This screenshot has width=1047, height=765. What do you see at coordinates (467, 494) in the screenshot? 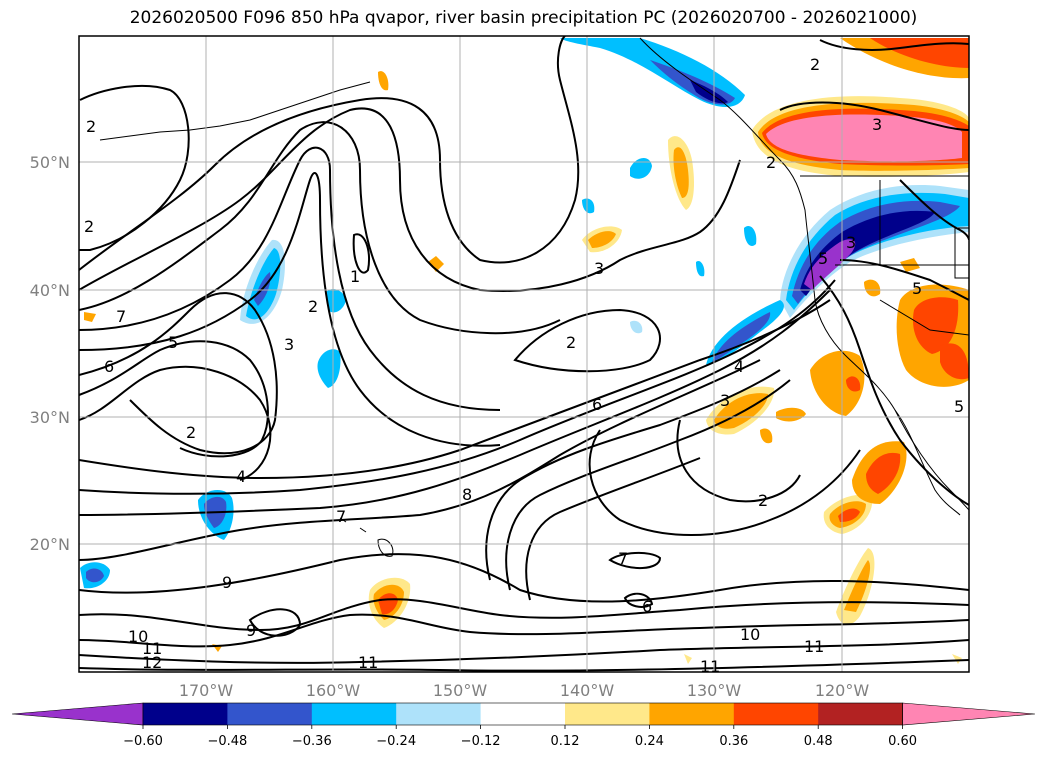
I see `contour-label: 8` at bounding box center [467, 494].